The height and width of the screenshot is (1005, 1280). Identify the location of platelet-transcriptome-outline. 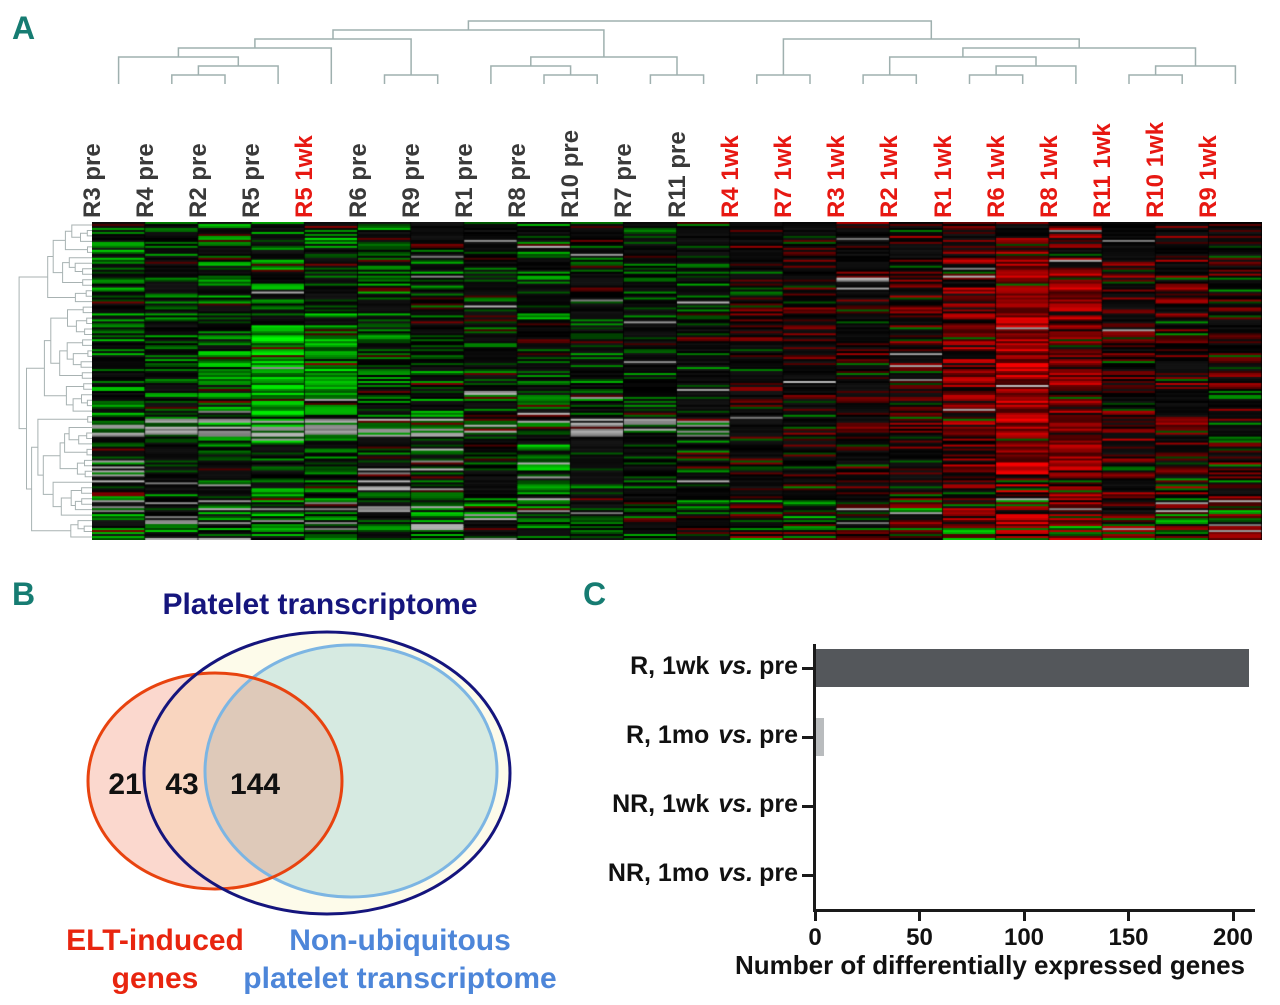
(327, 773).